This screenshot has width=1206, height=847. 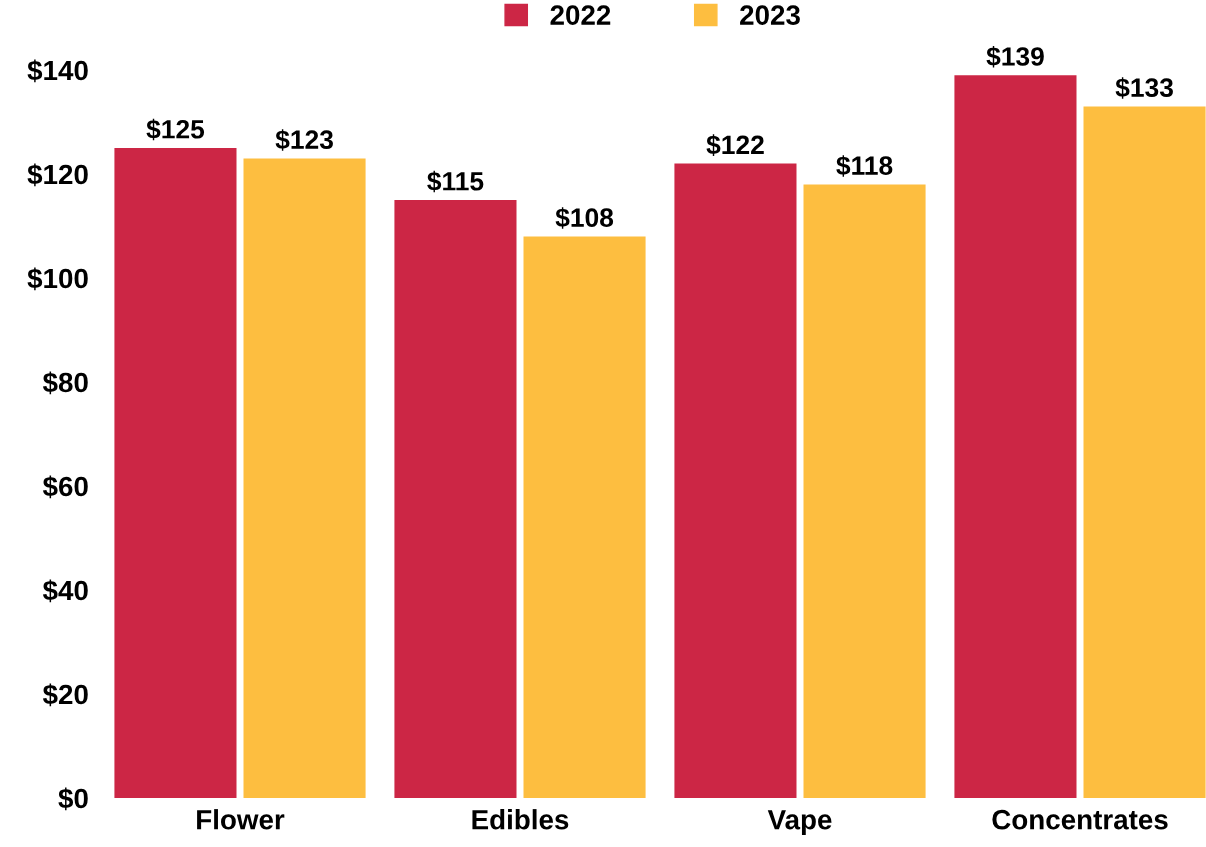 What do you see at coordinates (73, 799) in the screenshot?
I see `y-tick-label: $0` at bounding box center [73, 799].